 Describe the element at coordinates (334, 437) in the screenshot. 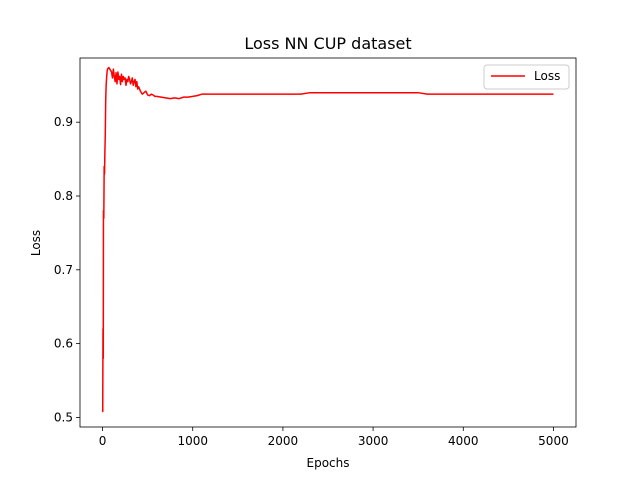

I see `x-axis: 0 1000 2000 3000 4000 5000` at that location.